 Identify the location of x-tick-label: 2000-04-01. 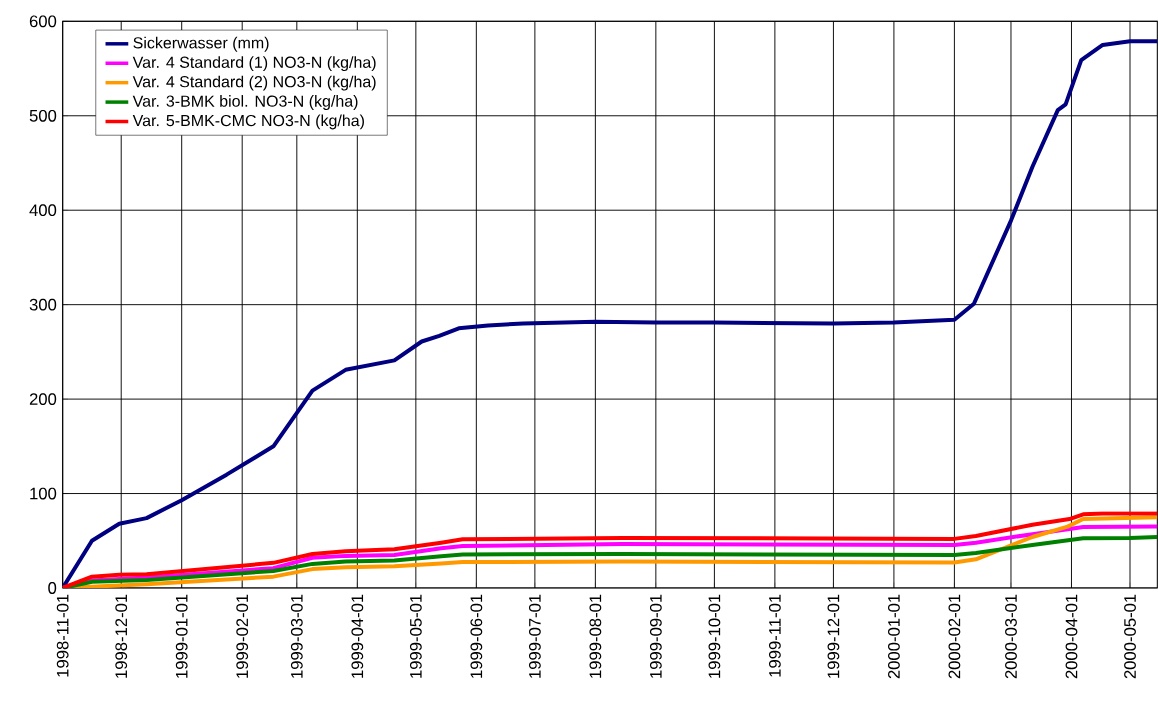
(1071, 636).